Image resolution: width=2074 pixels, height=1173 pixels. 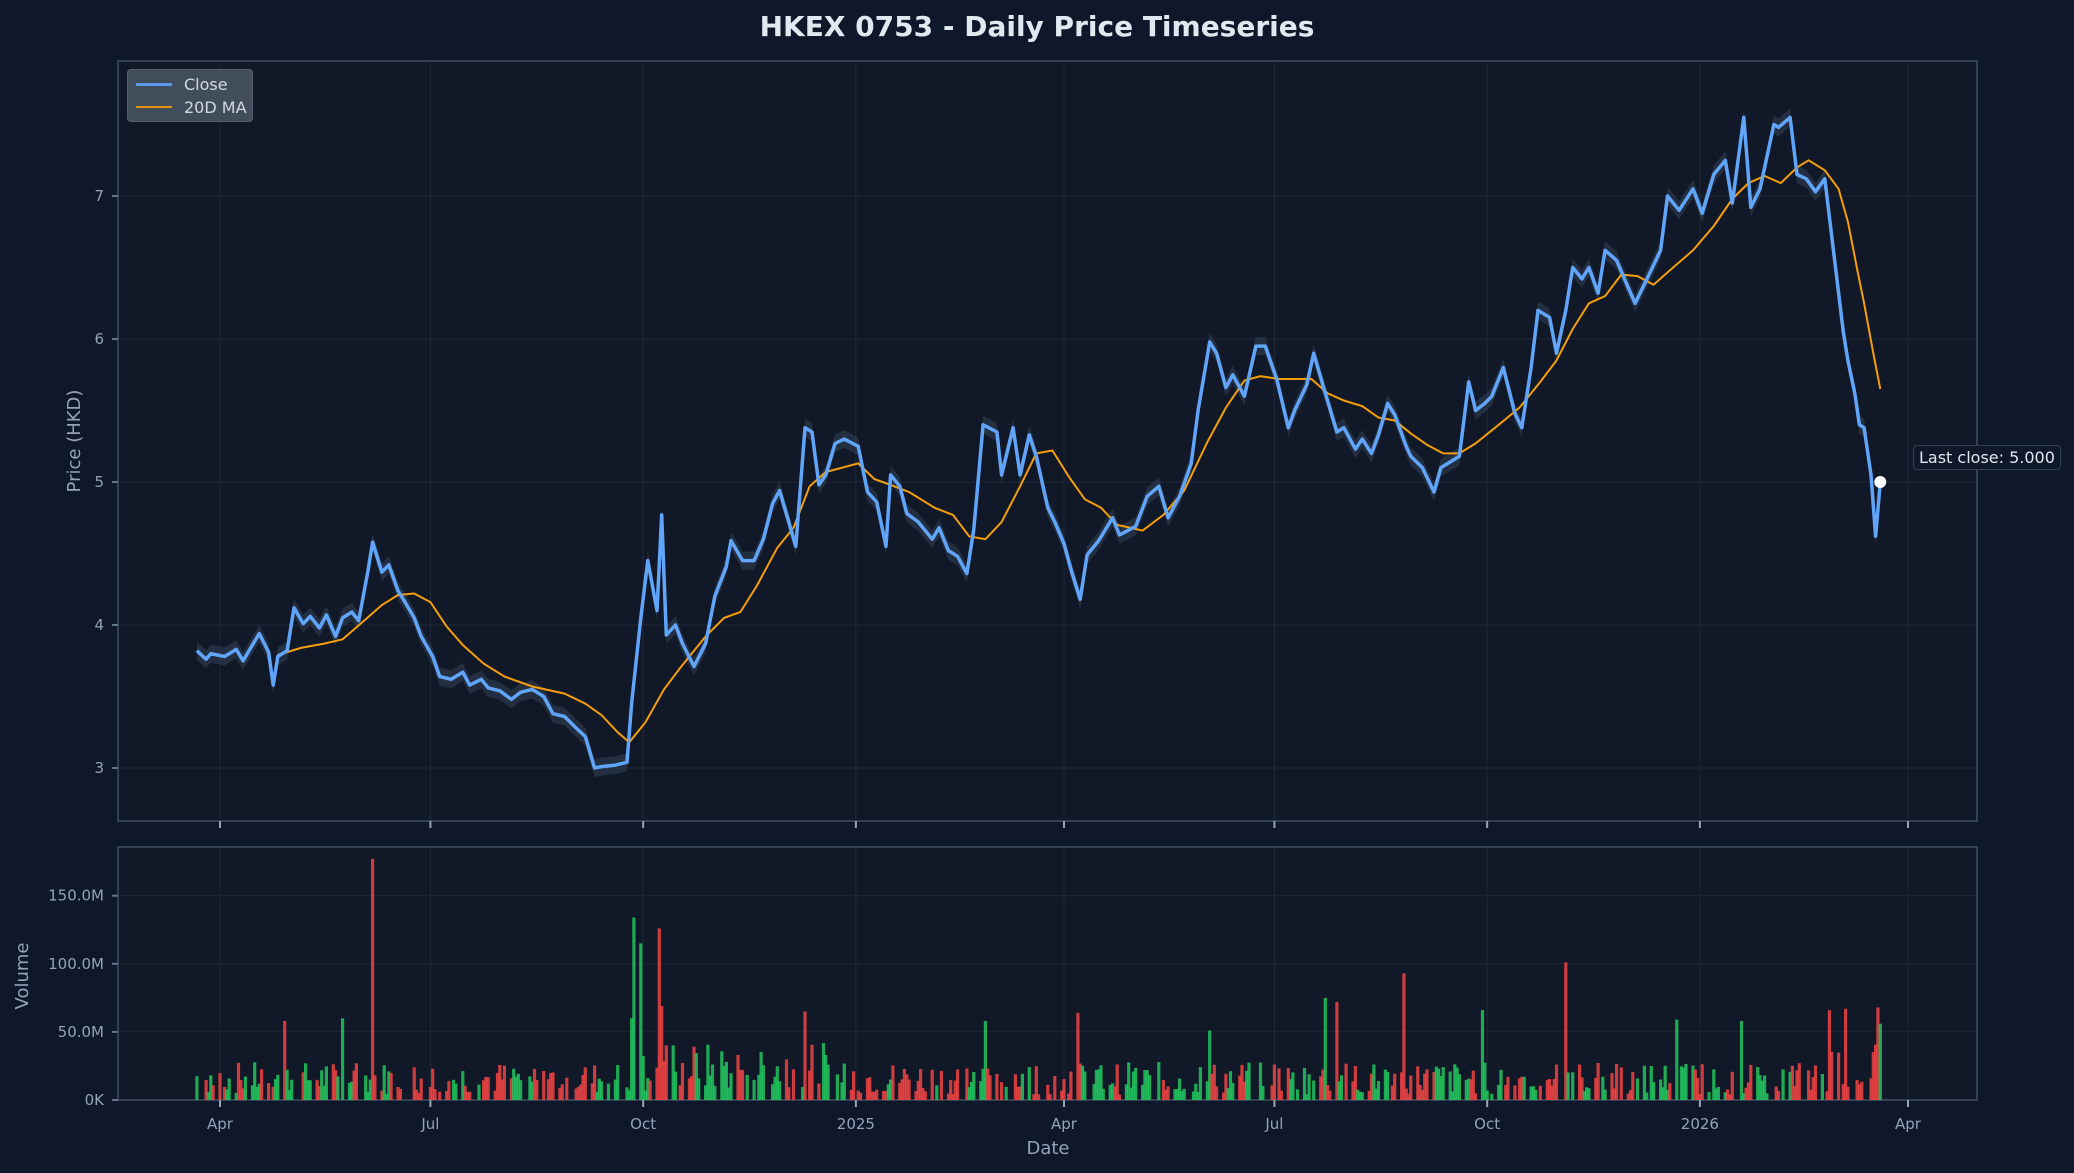 I want to click on x-tick-label: Jul, so click(x=429, y=1124).